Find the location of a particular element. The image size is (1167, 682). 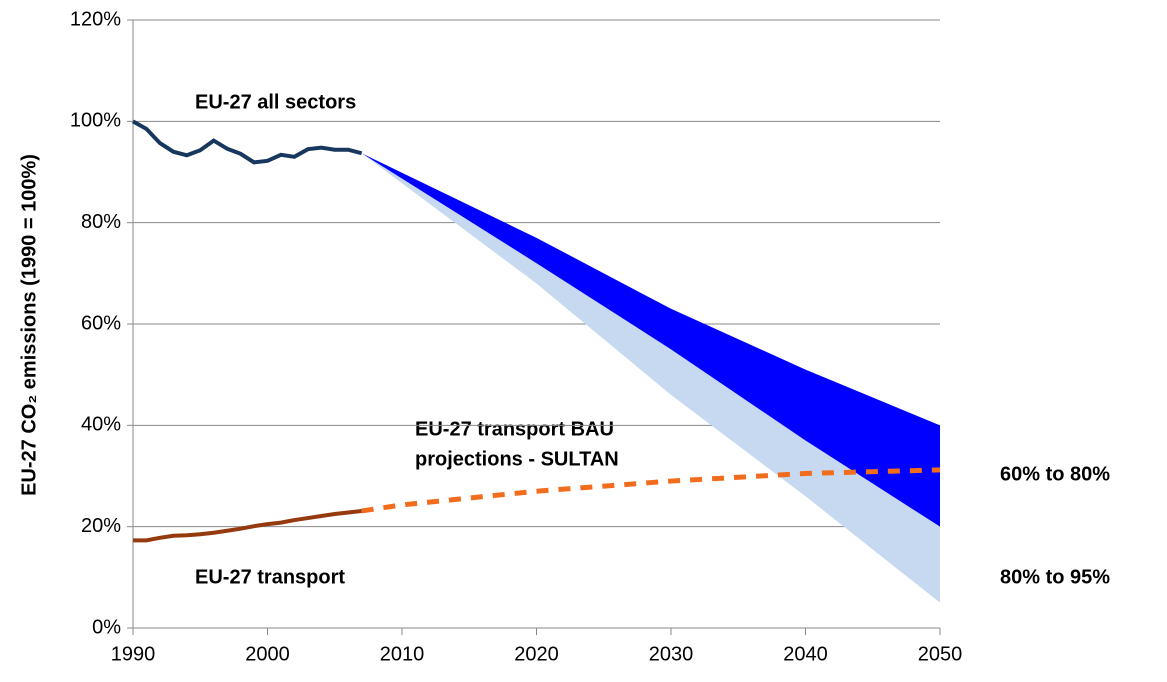

annotation: EU-27 transport is located at coordinates (270, 577).